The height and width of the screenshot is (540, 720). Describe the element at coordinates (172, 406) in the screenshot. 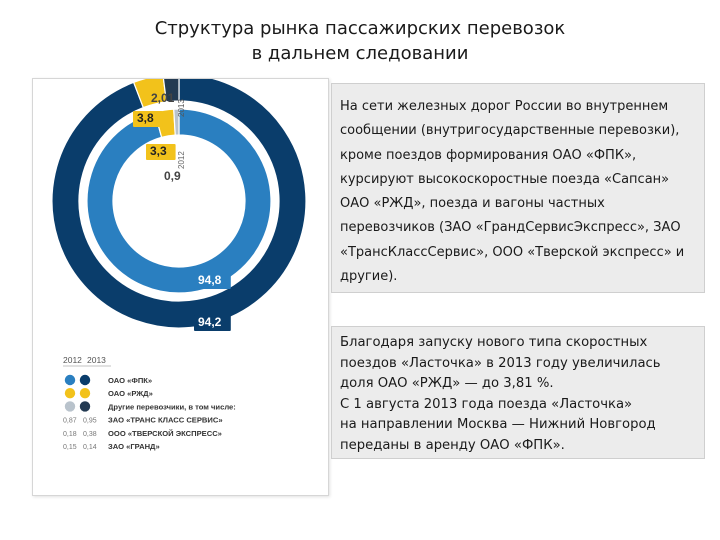

I see `legend-label-2: Другие перевозчики, в том числе:` at that location.